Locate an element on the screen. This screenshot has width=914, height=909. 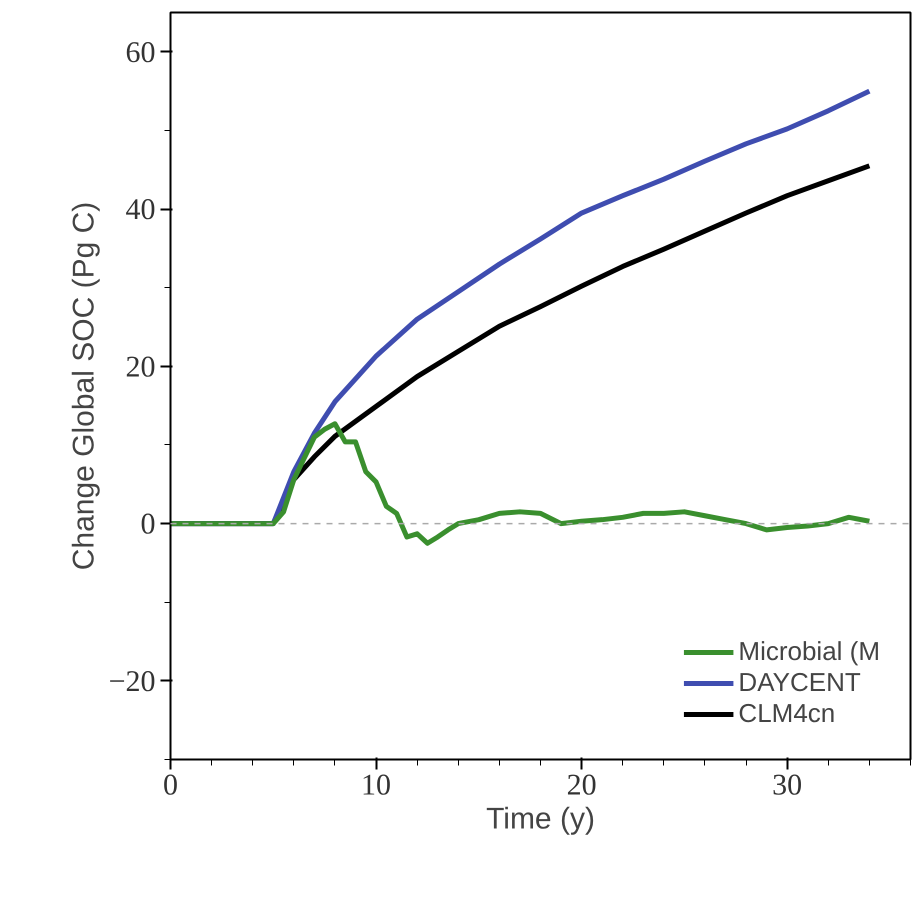
y-tick-label: −20 is located at coordinates (132, 681).